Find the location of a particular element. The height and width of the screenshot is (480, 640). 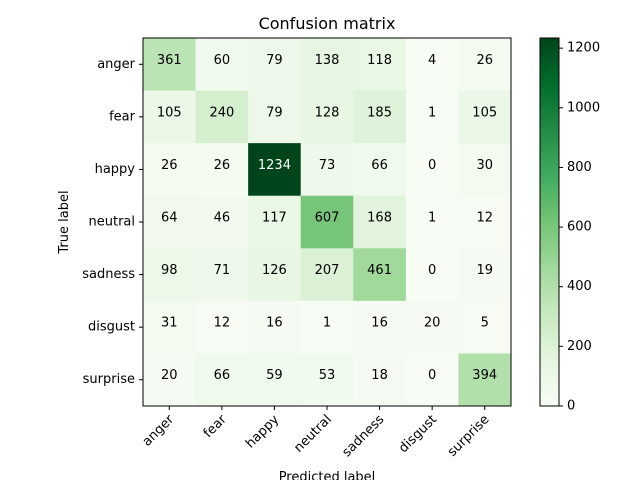

cell-value-label: 46 is located at coordinates (222, 218).